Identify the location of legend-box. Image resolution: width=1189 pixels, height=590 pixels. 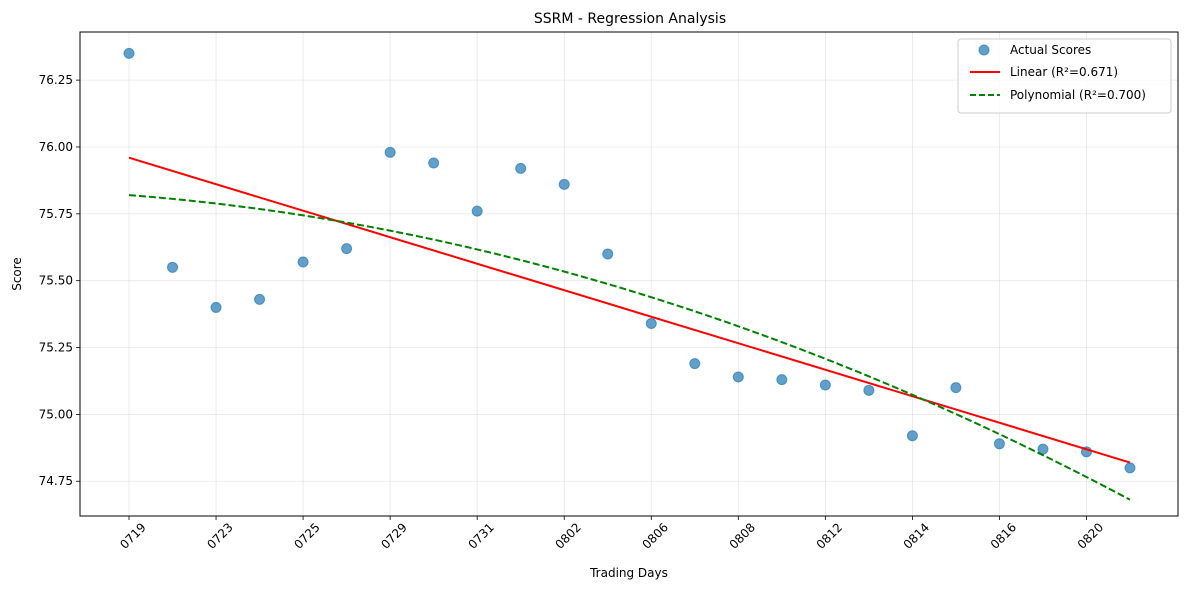
(1064, 76).